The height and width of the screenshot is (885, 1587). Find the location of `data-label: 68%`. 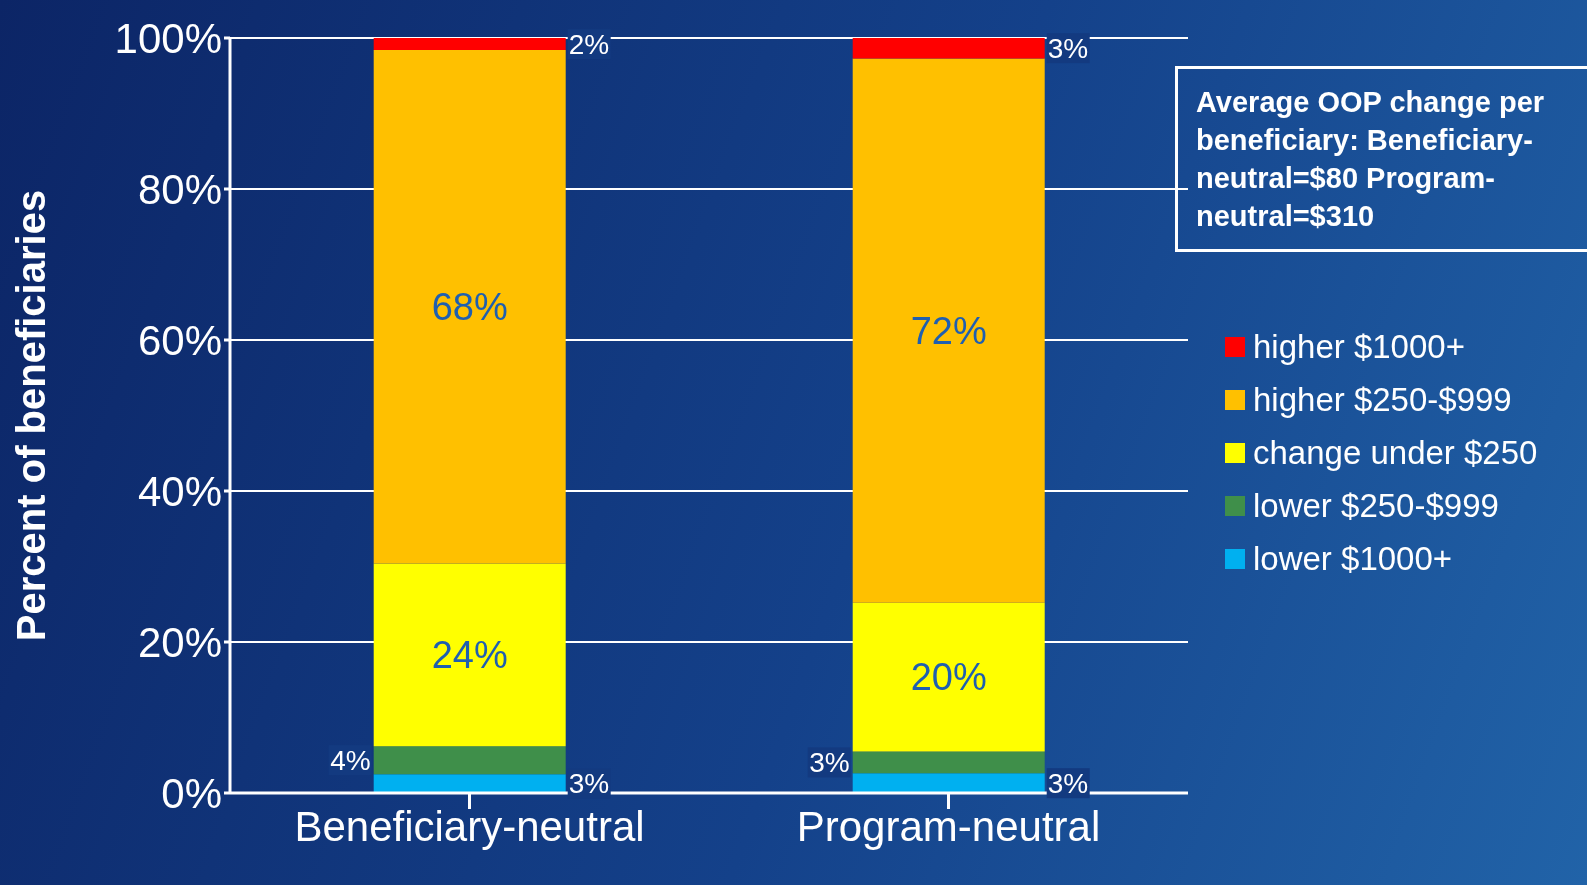

data-label: 68% is located at coordinates (469, 306).